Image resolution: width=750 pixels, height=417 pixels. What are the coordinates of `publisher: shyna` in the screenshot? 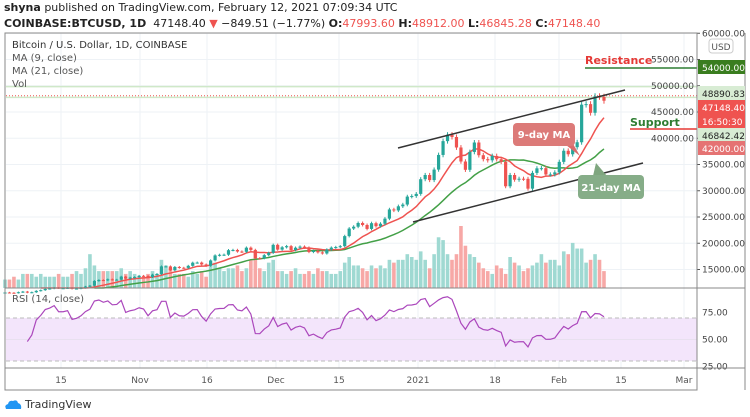 It's located at (22, 7).